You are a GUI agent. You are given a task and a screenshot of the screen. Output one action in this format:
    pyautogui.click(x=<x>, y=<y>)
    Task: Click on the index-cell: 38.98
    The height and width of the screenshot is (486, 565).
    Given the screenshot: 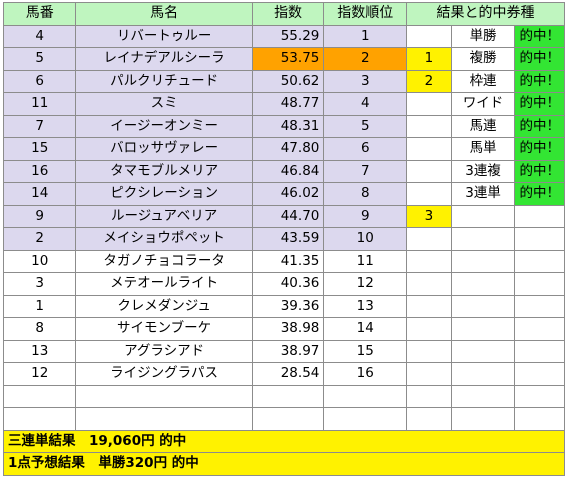 What is the action you would take?
    pyautogui.click(x=288, y=329)
    